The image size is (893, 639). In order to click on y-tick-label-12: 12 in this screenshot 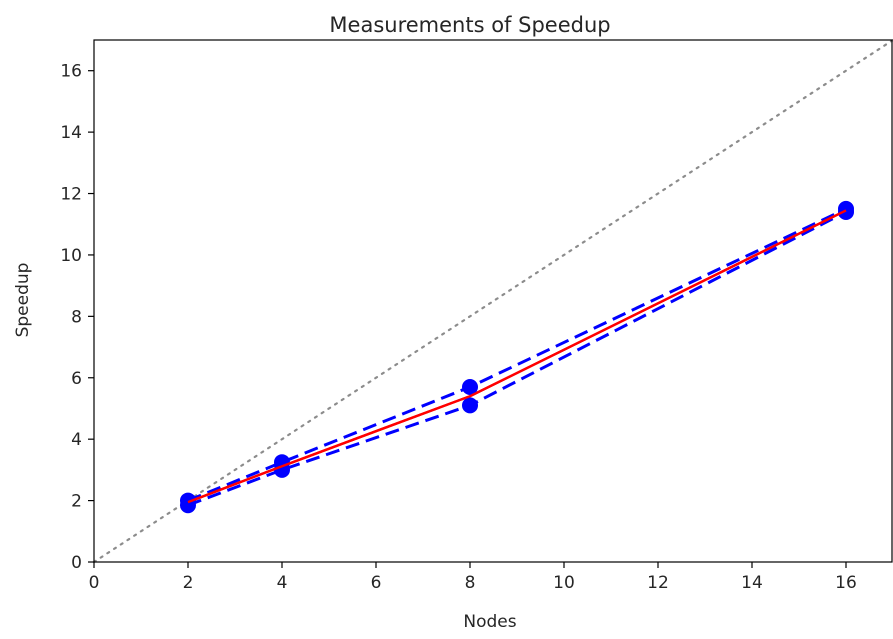, I will do `click(71, 195)`.